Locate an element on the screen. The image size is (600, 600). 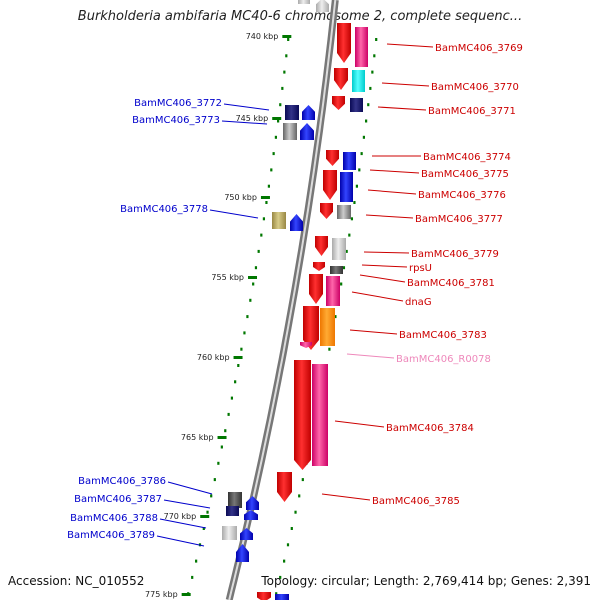
gene-label-bammc406_3775: BamMC406_3775 is located at coordinates (465, 174).